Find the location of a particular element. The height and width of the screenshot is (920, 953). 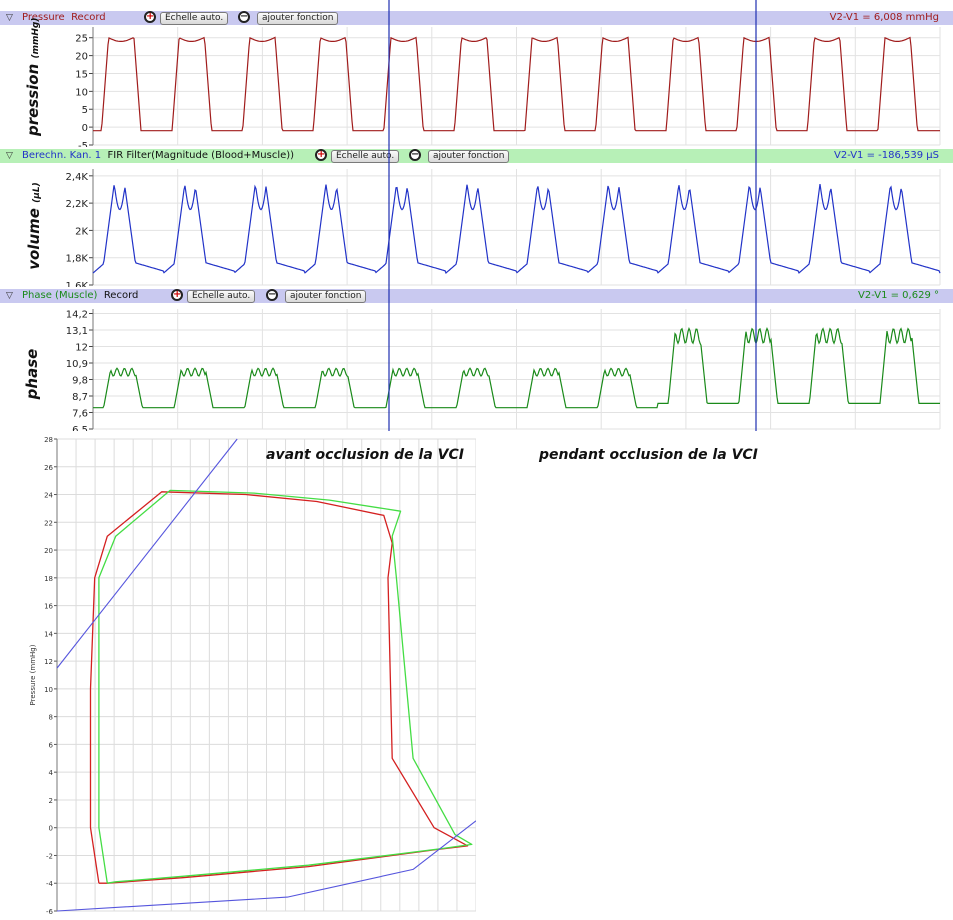

y-tick-label: 6 is located at coordinates (51, 745).